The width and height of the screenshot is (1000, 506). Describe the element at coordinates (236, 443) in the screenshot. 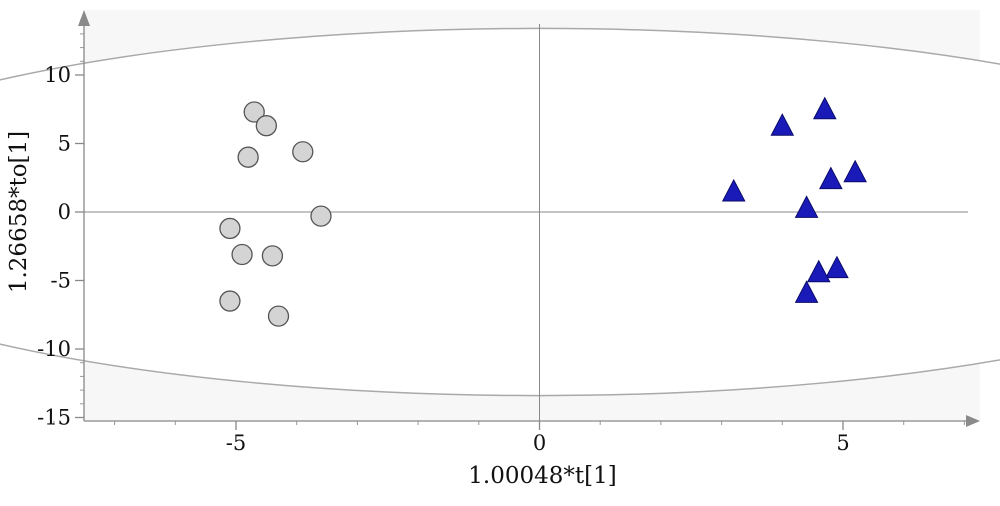

I see `x-tick-label: -5` at that location.